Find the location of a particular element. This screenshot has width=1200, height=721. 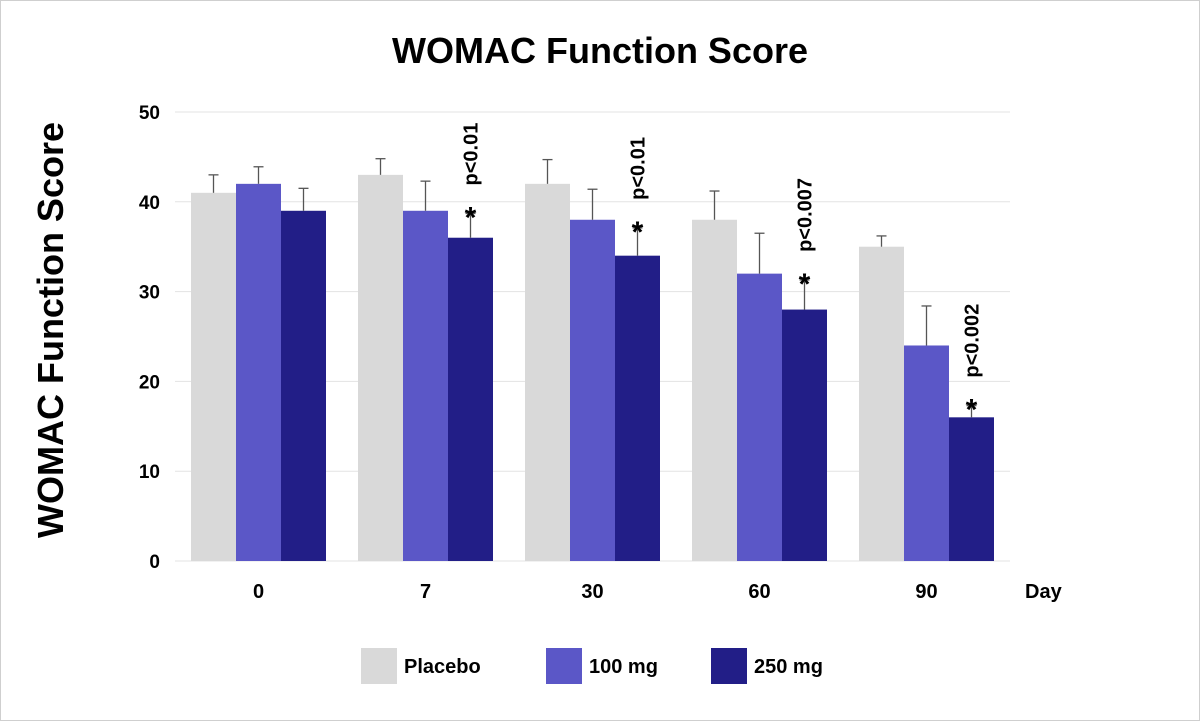

legend-label: 100 mg is located at coordinates (623, 667).